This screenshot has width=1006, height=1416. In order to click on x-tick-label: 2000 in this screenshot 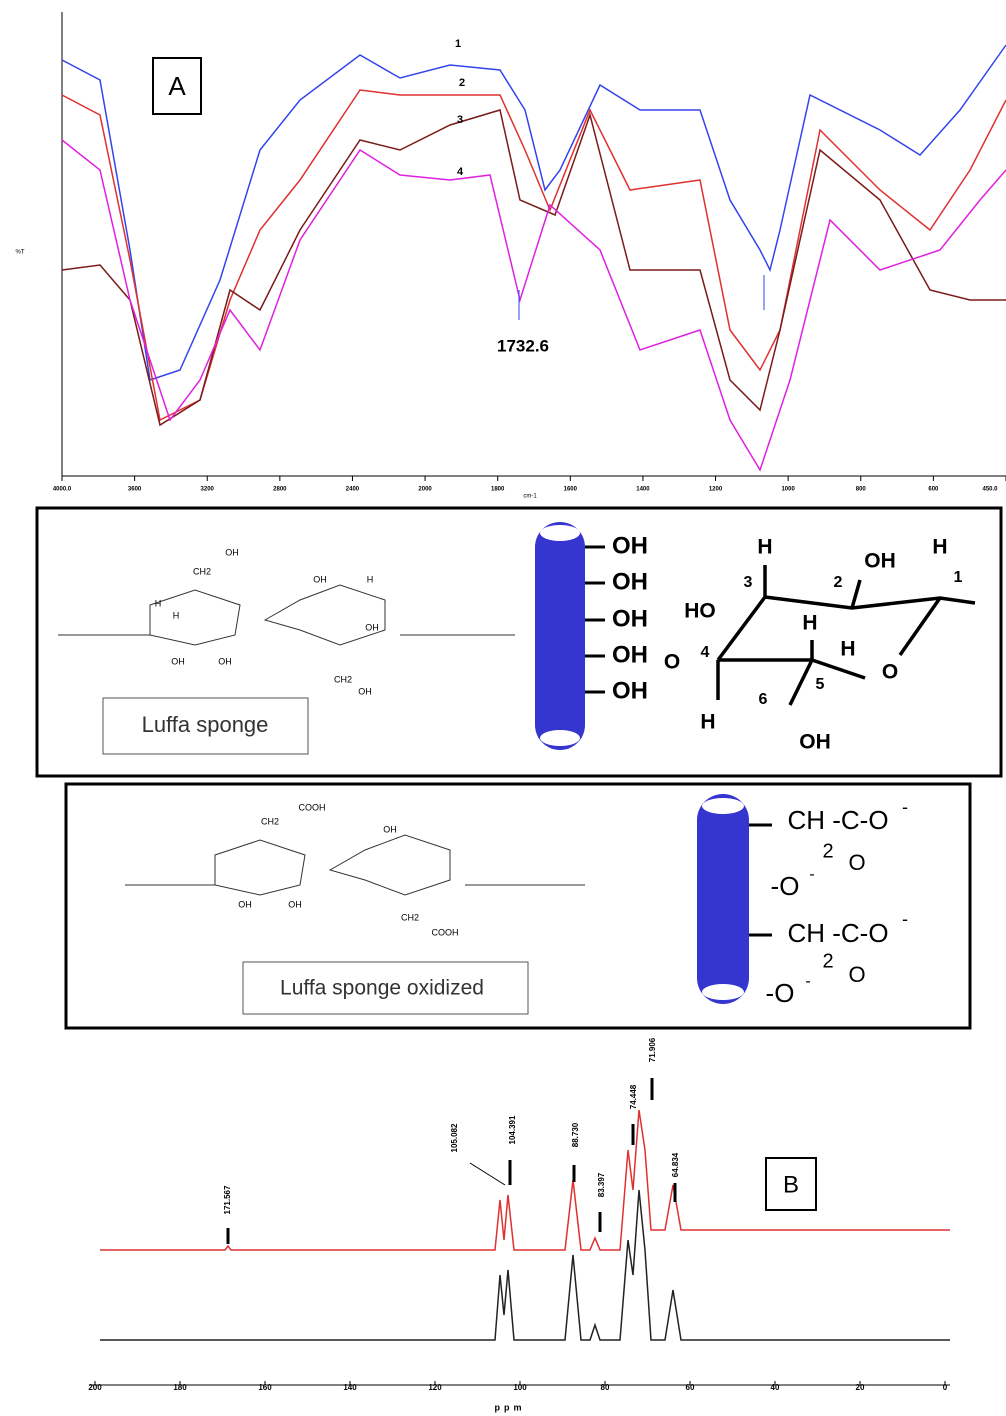, I will do `click(425, 490)`.